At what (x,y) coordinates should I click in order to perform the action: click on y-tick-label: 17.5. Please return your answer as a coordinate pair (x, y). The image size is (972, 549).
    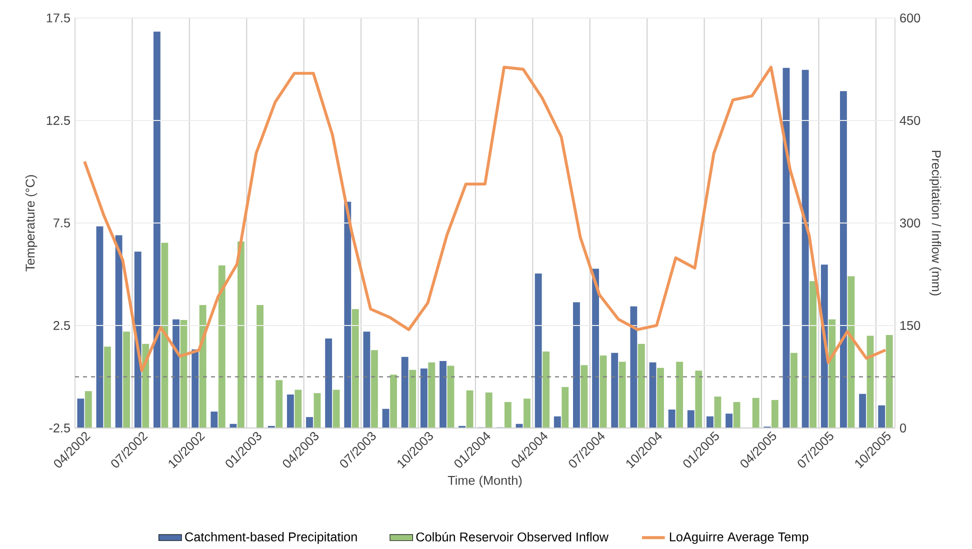
    Looking at the image, I should click on (58, 18).